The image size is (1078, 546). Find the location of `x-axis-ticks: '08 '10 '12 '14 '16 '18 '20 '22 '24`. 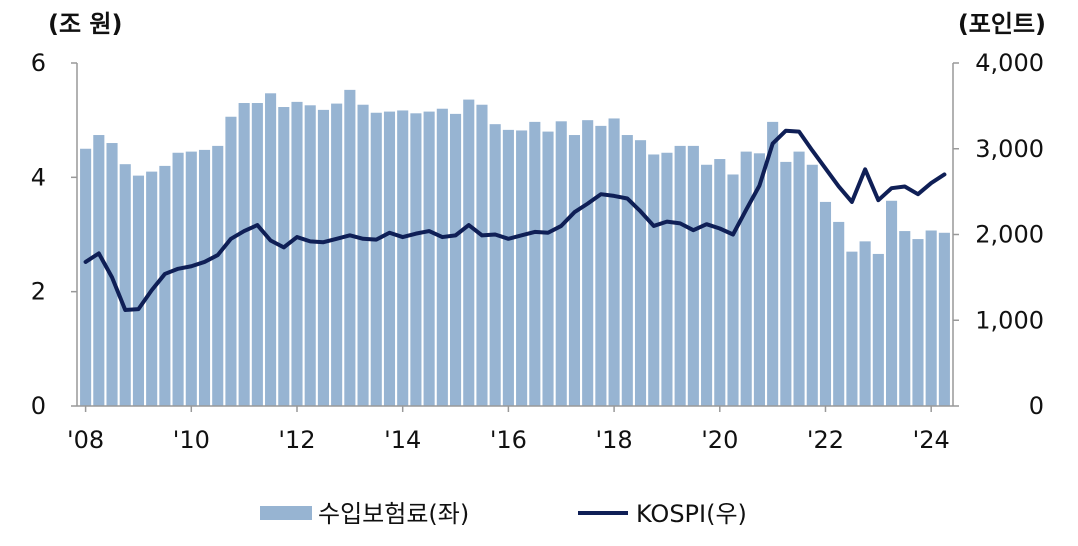

x-axis-ticks: '08 '10 '12 '14 '16 '18 '20 '22 '24 is located at coordinates (508, 430).